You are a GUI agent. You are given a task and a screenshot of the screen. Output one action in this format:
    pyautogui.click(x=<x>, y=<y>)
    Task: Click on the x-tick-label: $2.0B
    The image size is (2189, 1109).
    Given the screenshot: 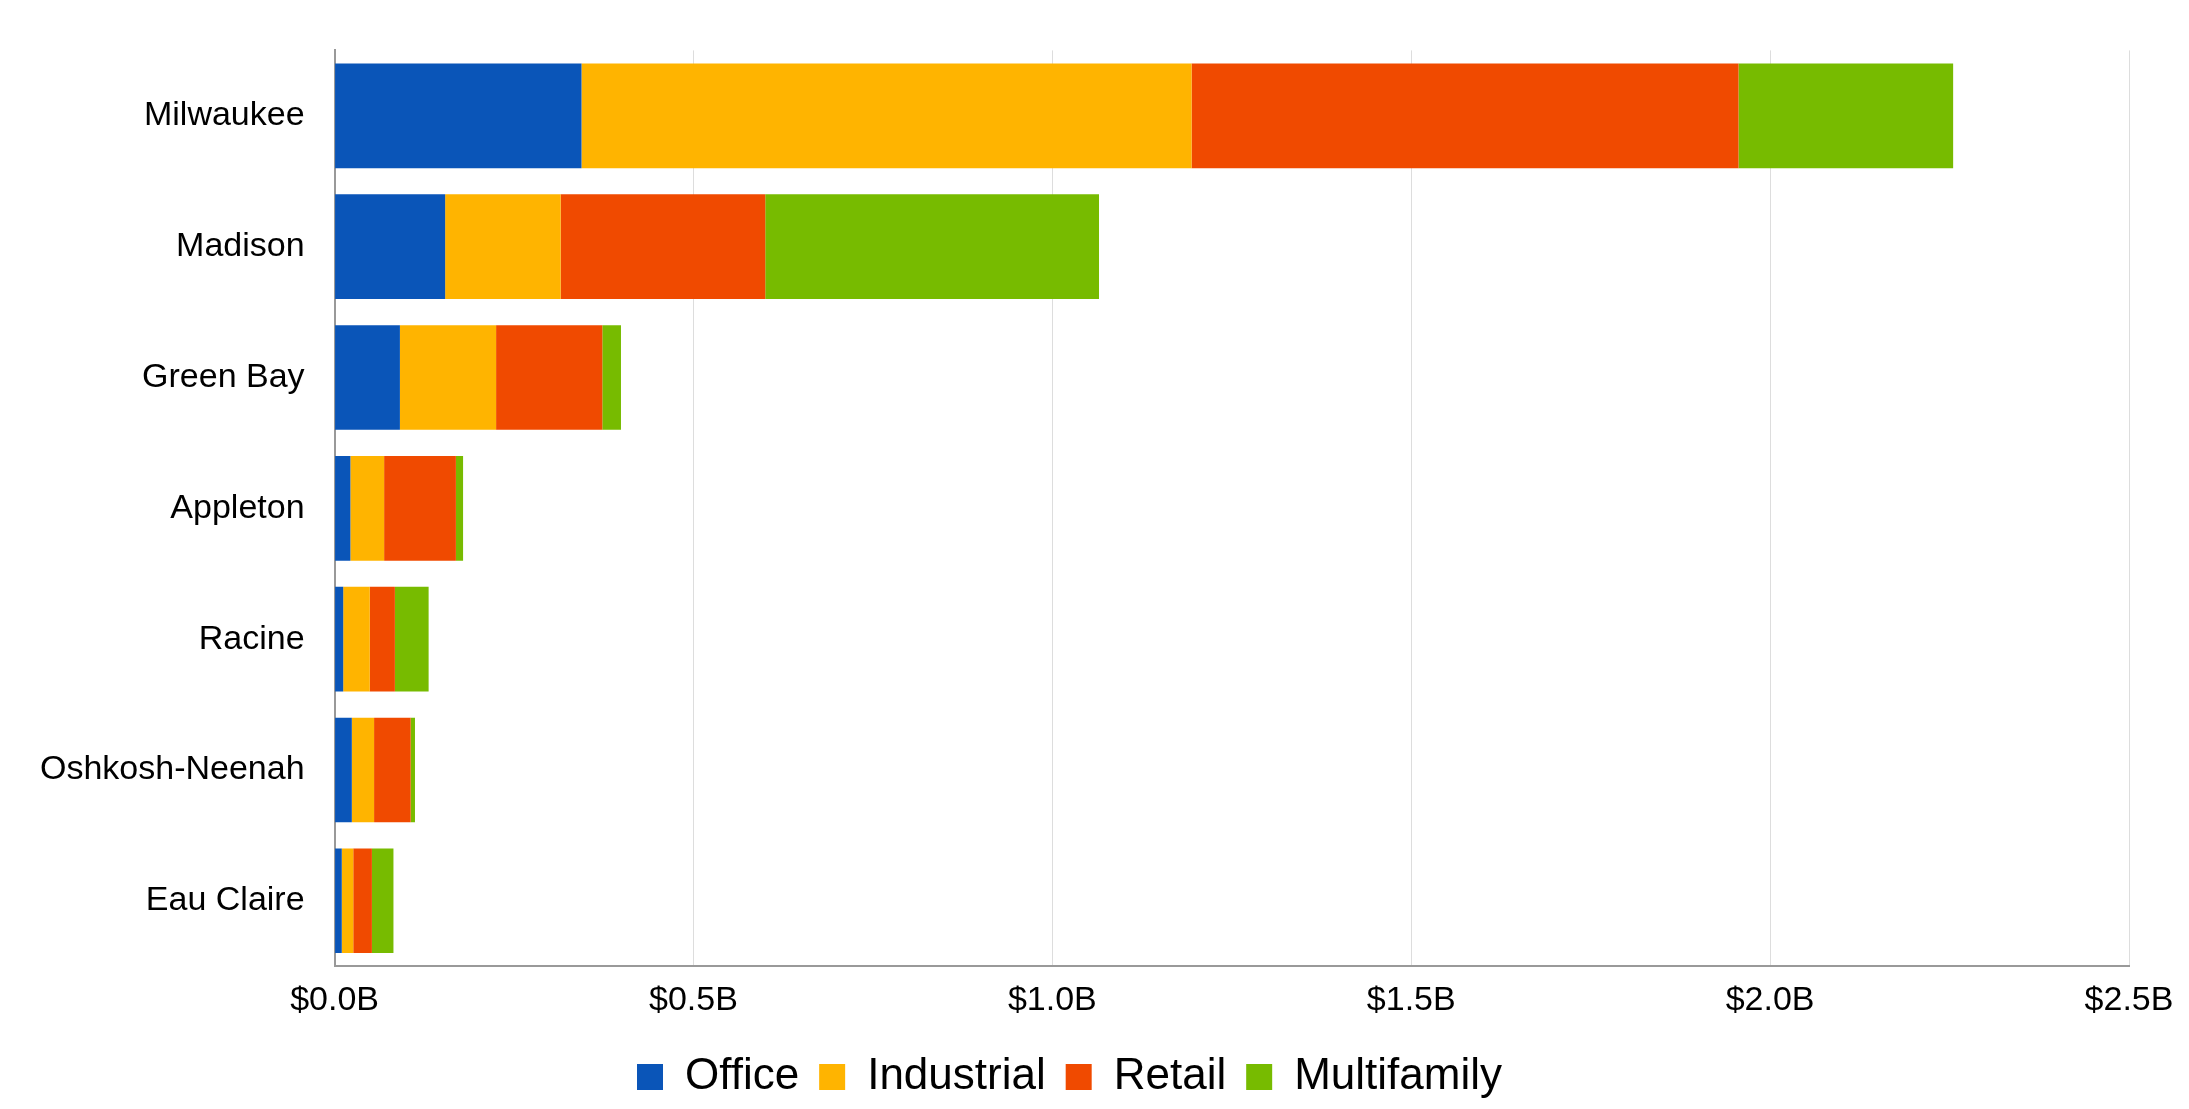 What is the action you would take?
    pyautogui.click(x=1770, y=997)
    